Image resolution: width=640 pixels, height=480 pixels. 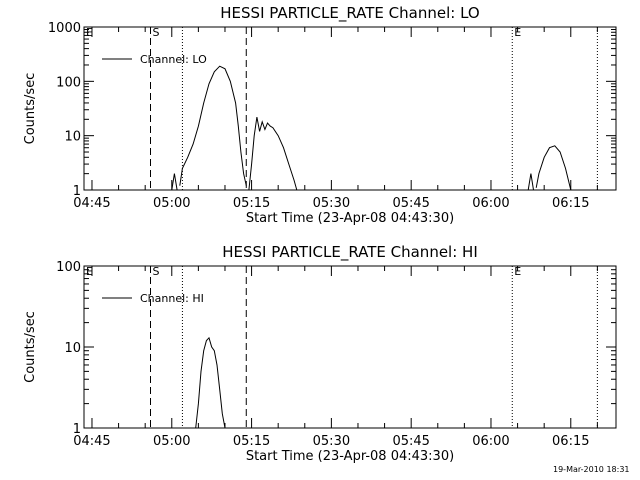 I want to click on timestamp-label: 19-Mar-2010 18:31, so click(x=591, y=469).